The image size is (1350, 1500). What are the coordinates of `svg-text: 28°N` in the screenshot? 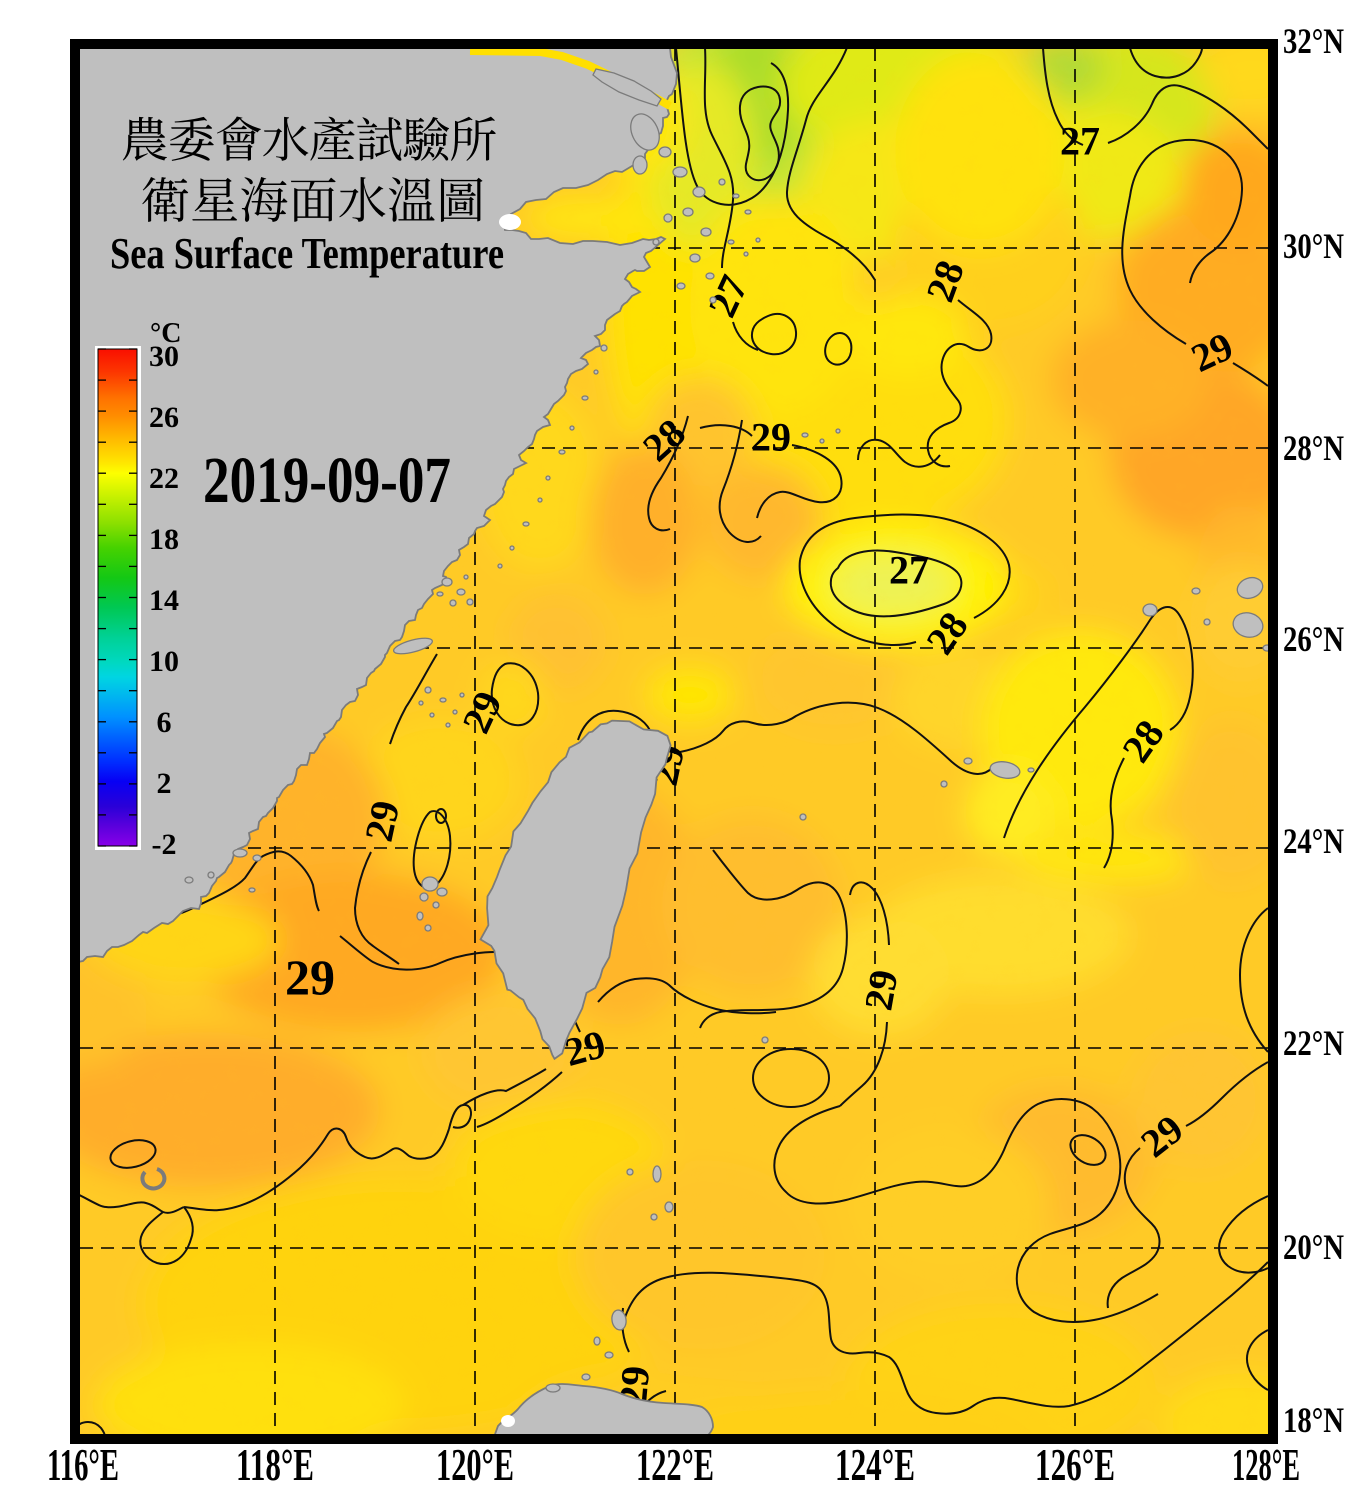 It's located at (1313, 448).